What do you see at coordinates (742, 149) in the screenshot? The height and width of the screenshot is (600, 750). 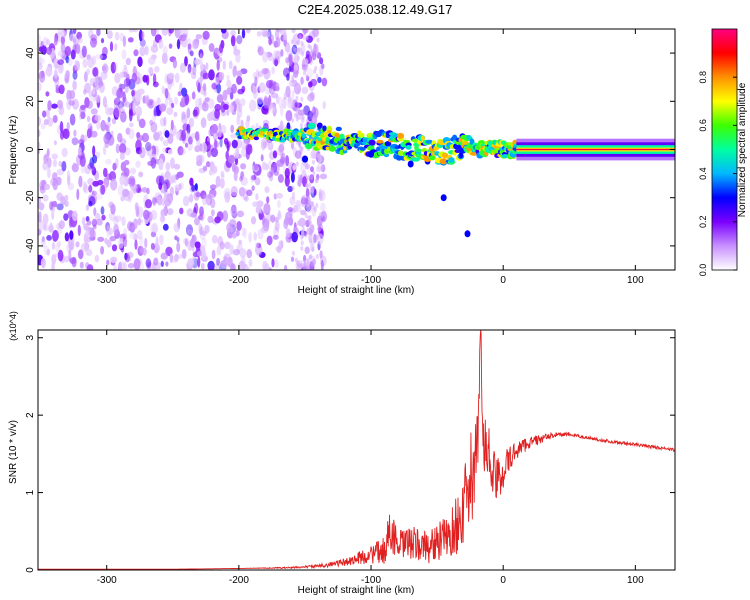 I see `colorbar-label: Normalized spectral amplitude` at bounding box center [742, 149].